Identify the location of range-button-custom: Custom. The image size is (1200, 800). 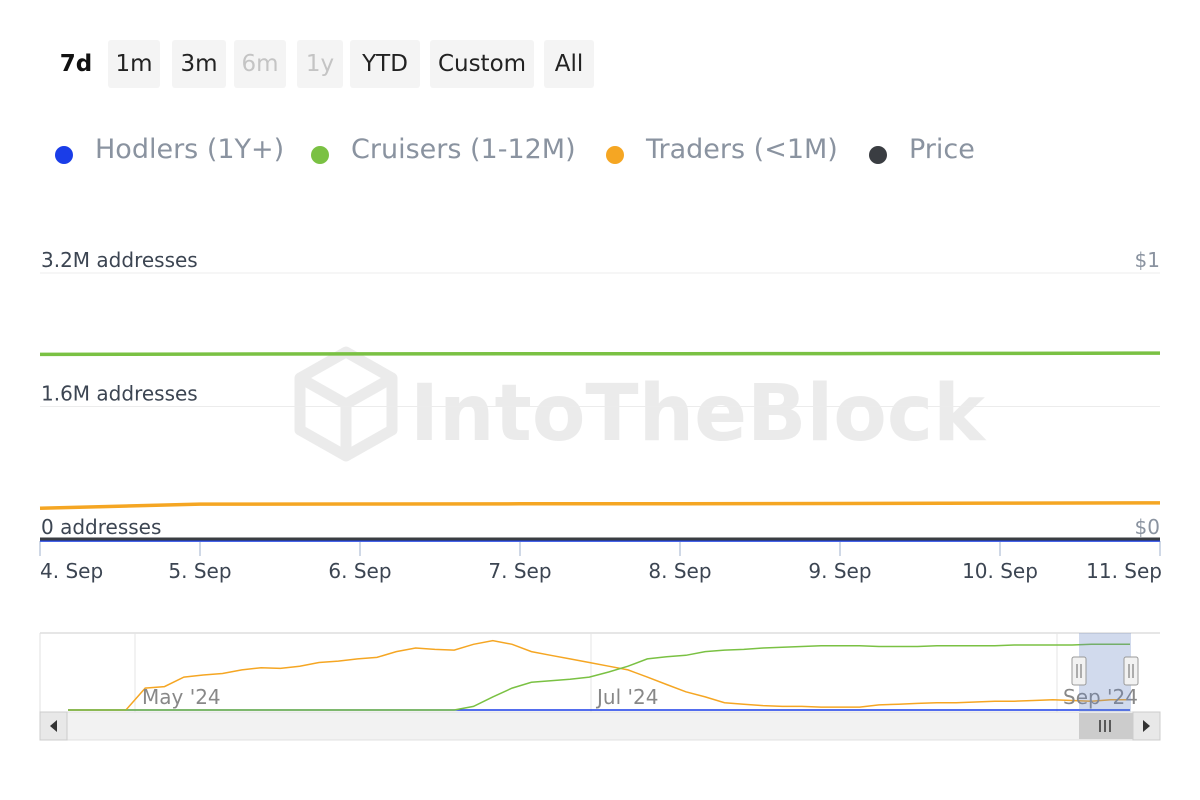
(482, 64).